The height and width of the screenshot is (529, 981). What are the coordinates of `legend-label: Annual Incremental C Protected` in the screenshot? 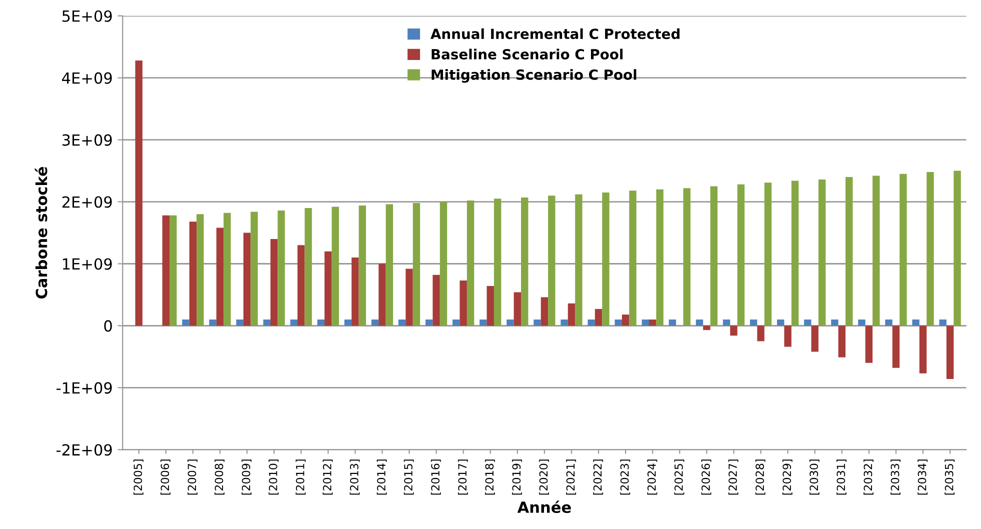 It's located at (555, 34).